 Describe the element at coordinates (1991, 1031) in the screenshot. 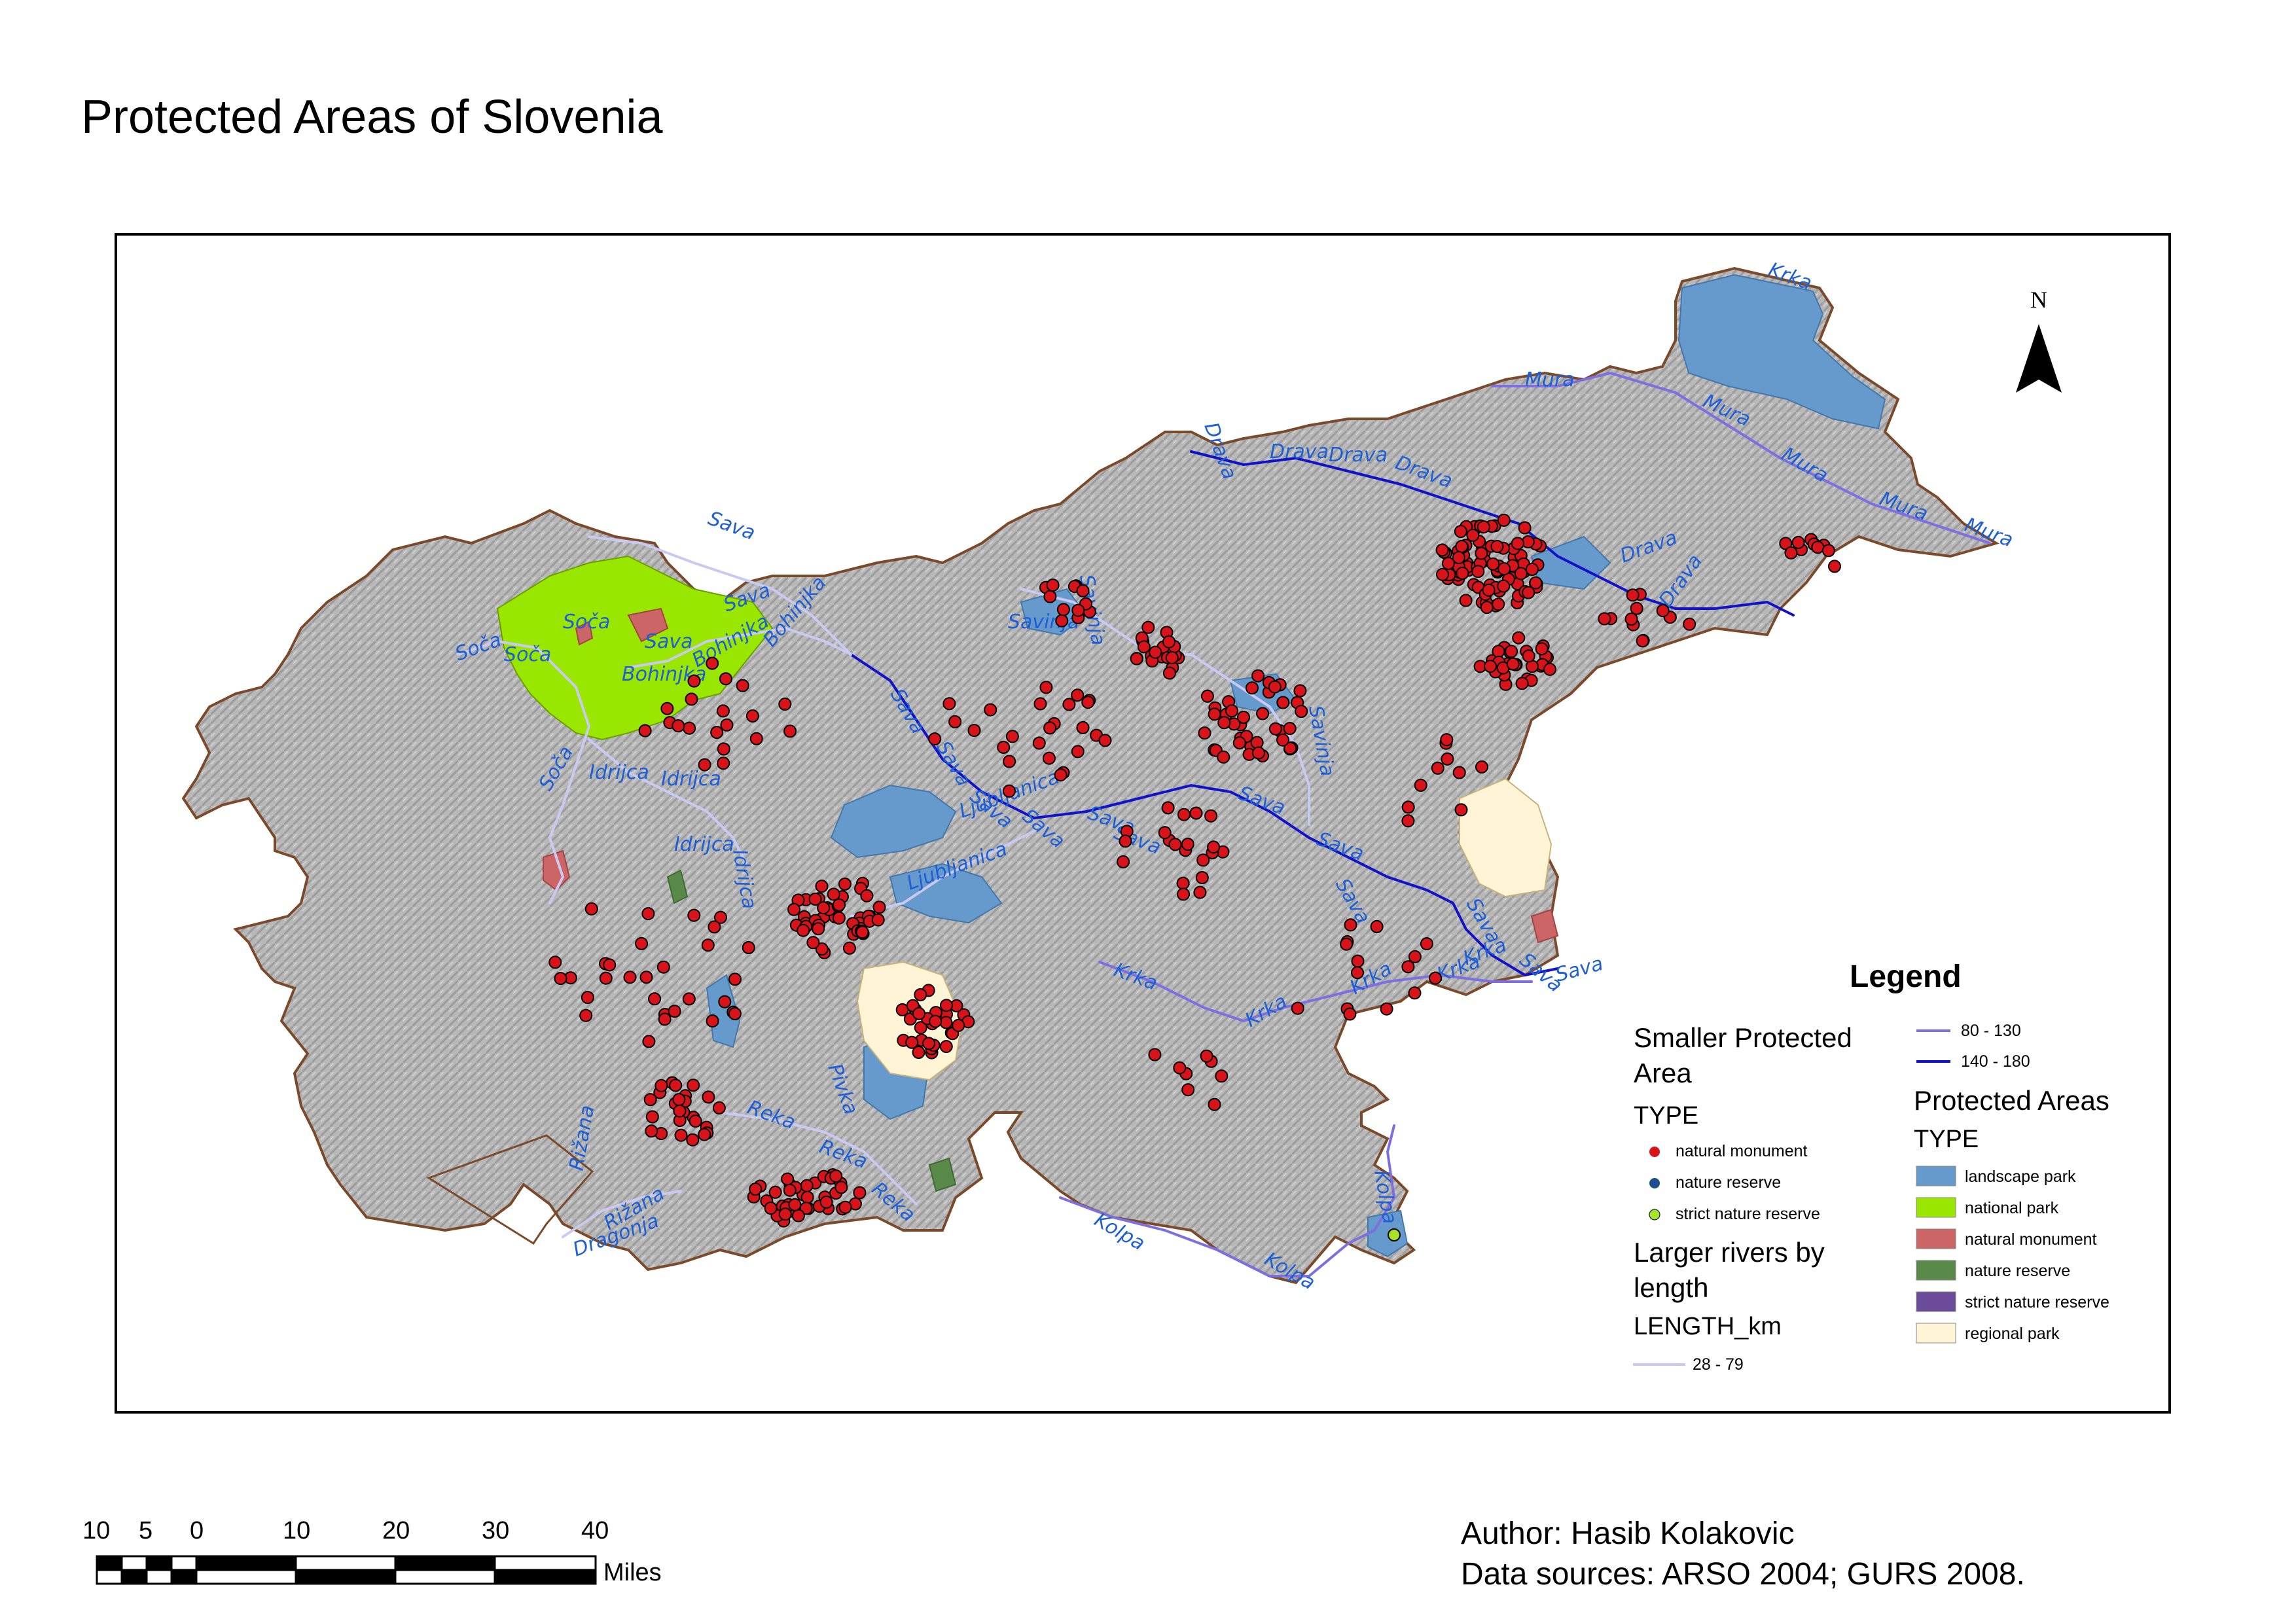

I see `legend-river-item-80-130: 80 - 130` at that location.